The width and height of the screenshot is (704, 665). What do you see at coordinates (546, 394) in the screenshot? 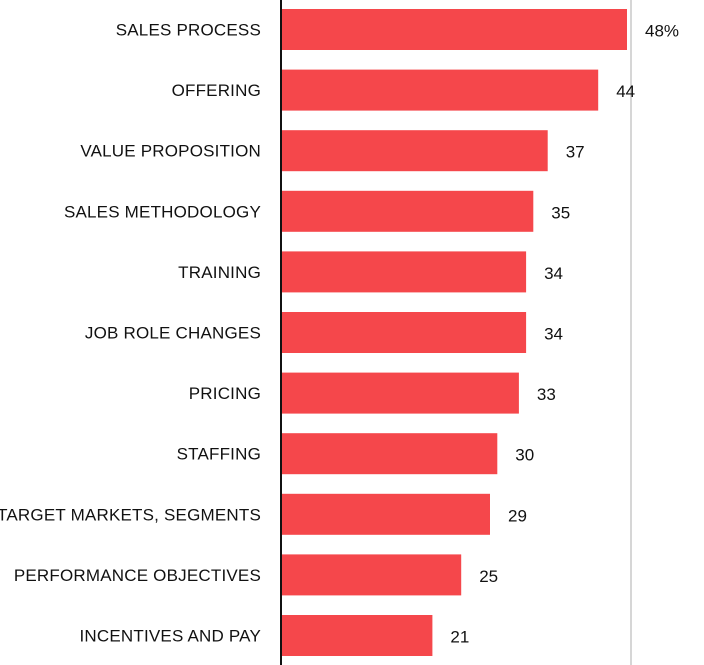
I see `value-label: 33` at bounding box center [546, 394].